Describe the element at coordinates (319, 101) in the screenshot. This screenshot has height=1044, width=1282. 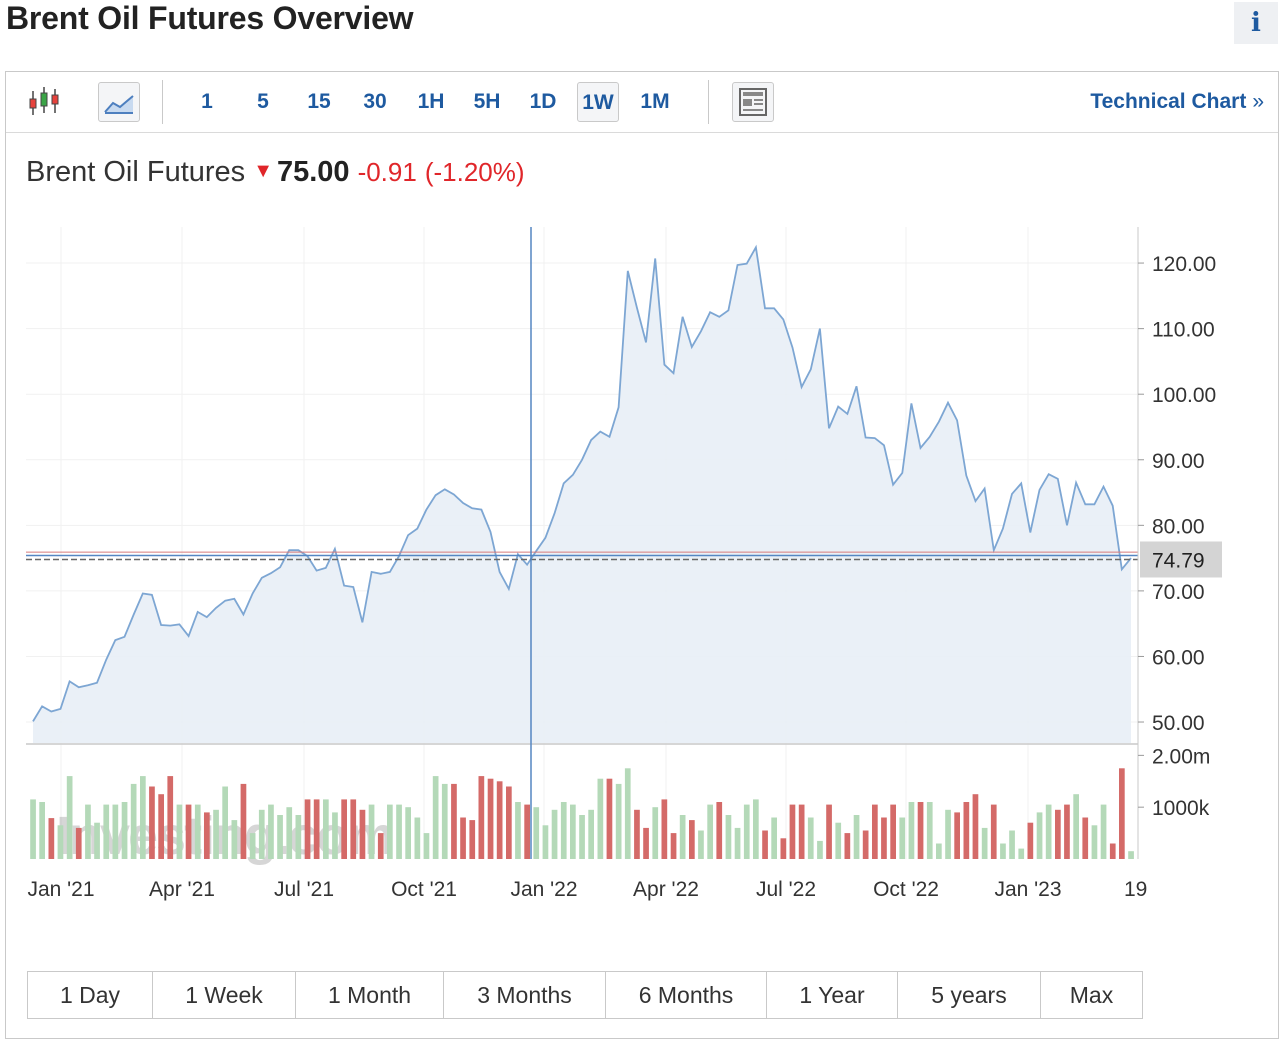
I see `timeframe-15: 15` at that location.